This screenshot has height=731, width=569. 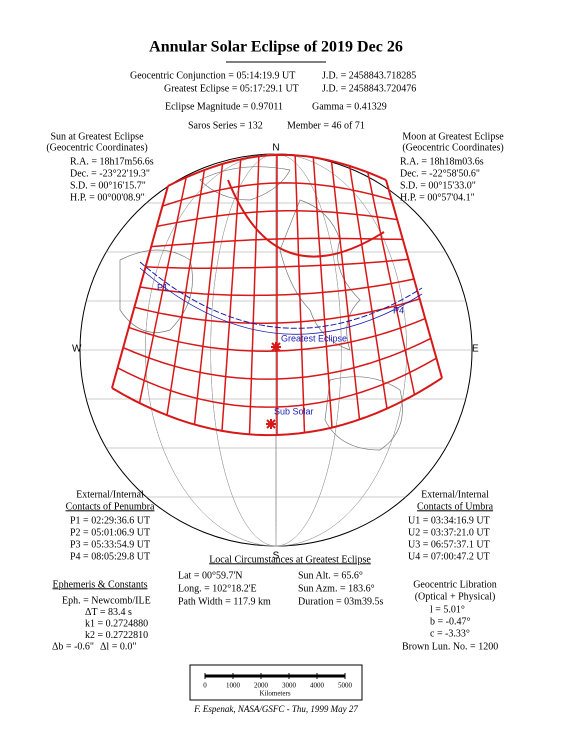 What do you see at coordinates (442, 161) in the screenshot?
I see `block-line: R.A. = 18h18m03.6s` at bounding box center [442, 161].